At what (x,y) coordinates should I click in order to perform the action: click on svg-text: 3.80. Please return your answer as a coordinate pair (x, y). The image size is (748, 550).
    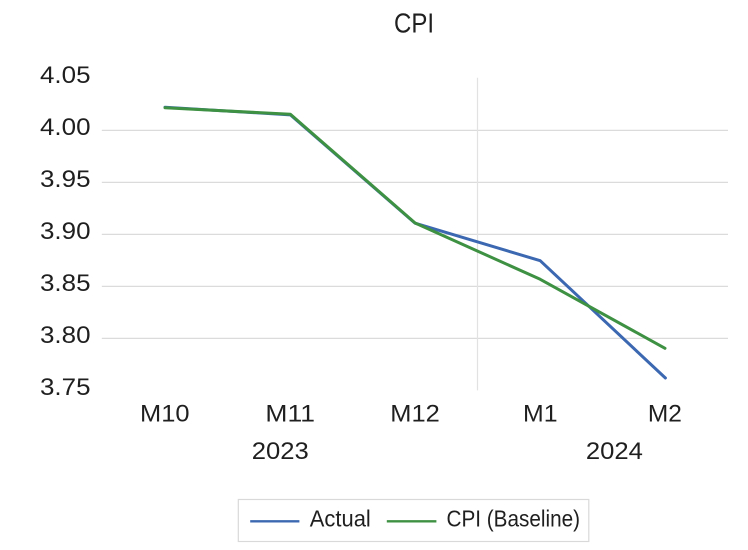
    Looking at the image, I should click on (65, 335).